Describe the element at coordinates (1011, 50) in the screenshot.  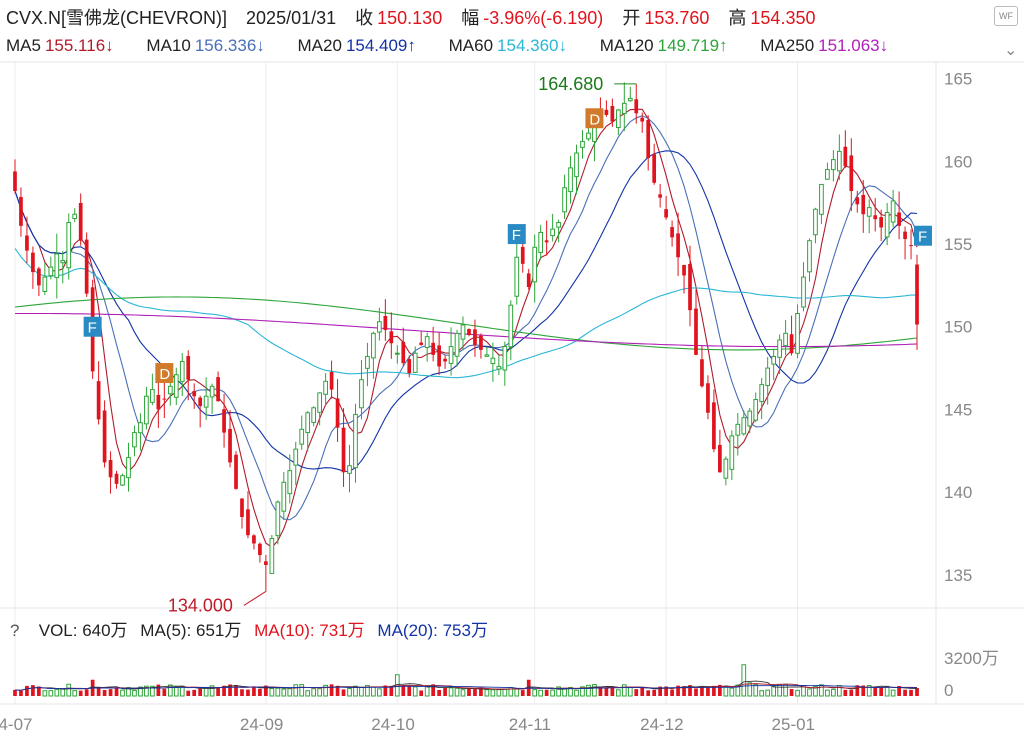
I see `chevron-down-icon: ⌄` at that location.